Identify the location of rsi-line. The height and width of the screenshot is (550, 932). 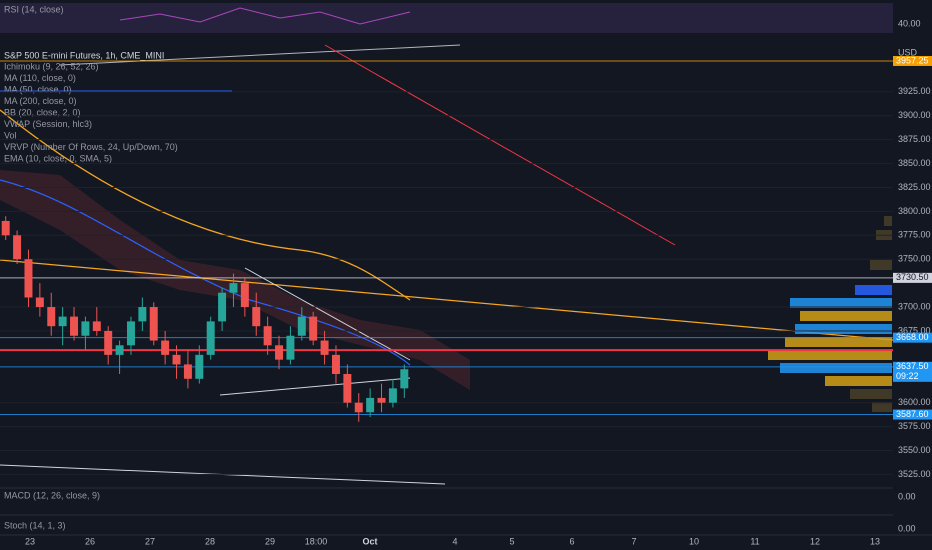
(265, 16).